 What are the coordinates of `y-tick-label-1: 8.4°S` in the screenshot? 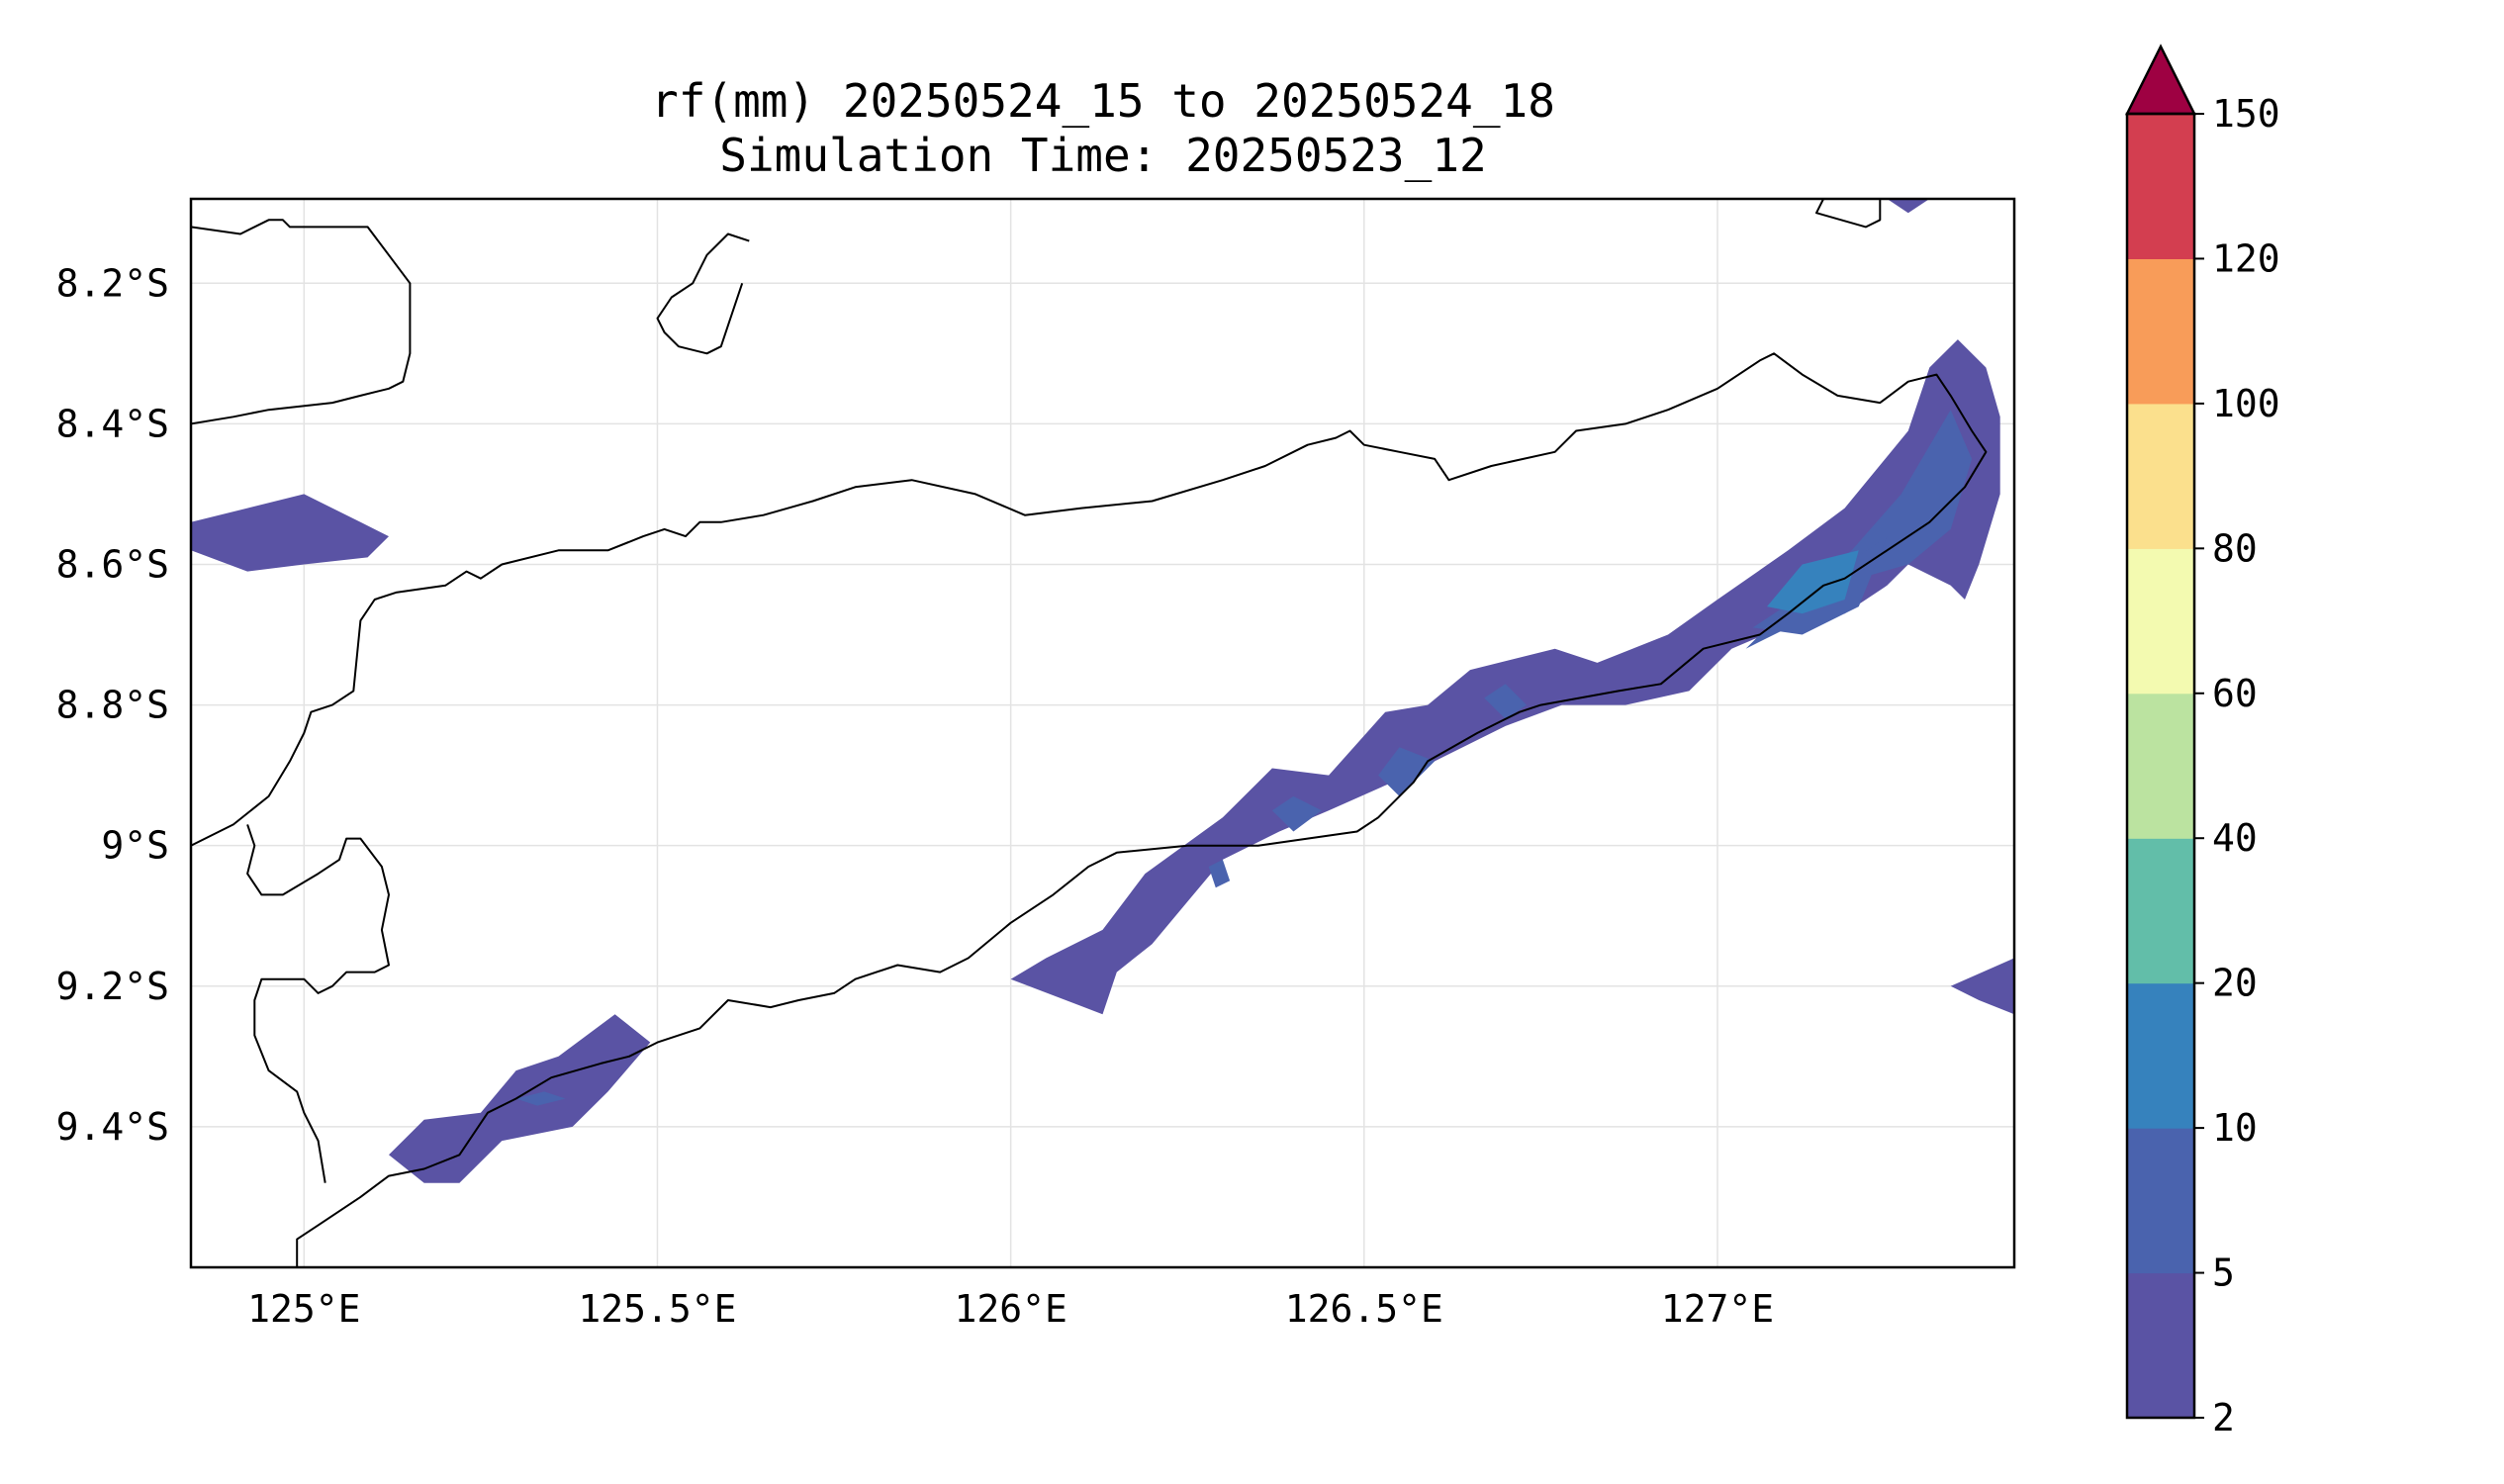 It's located at (112, 423).